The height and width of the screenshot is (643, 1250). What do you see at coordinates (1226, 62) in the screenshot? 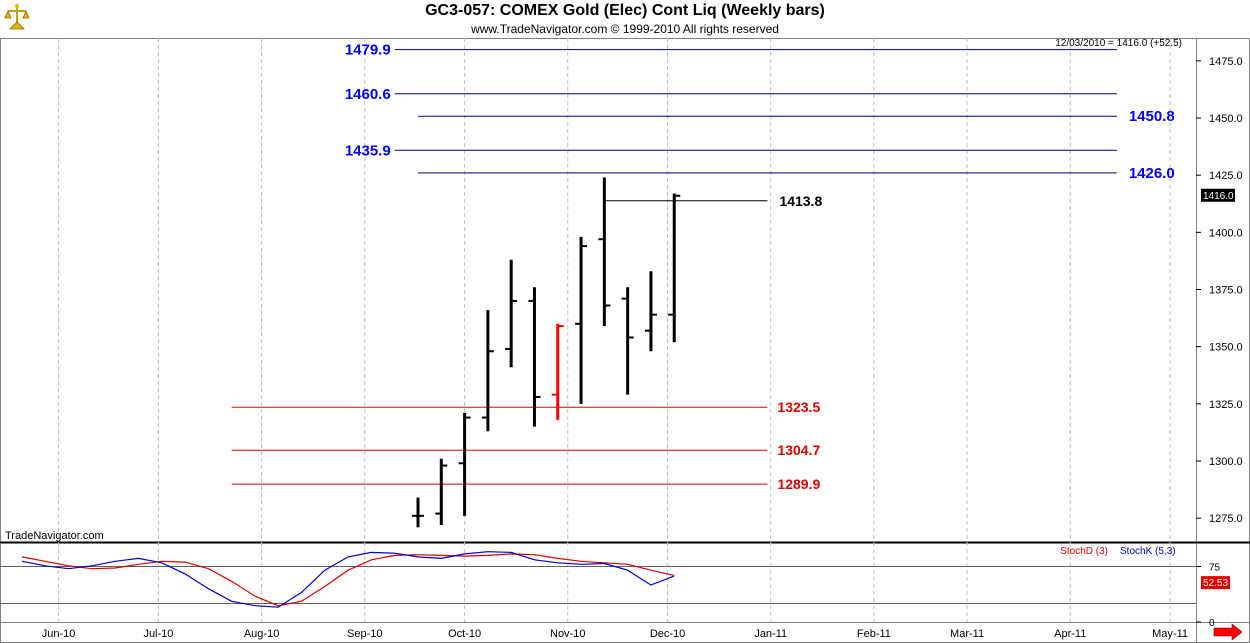
I see `price-tick-label: 1475.0` at bounding box center [1226, 62].